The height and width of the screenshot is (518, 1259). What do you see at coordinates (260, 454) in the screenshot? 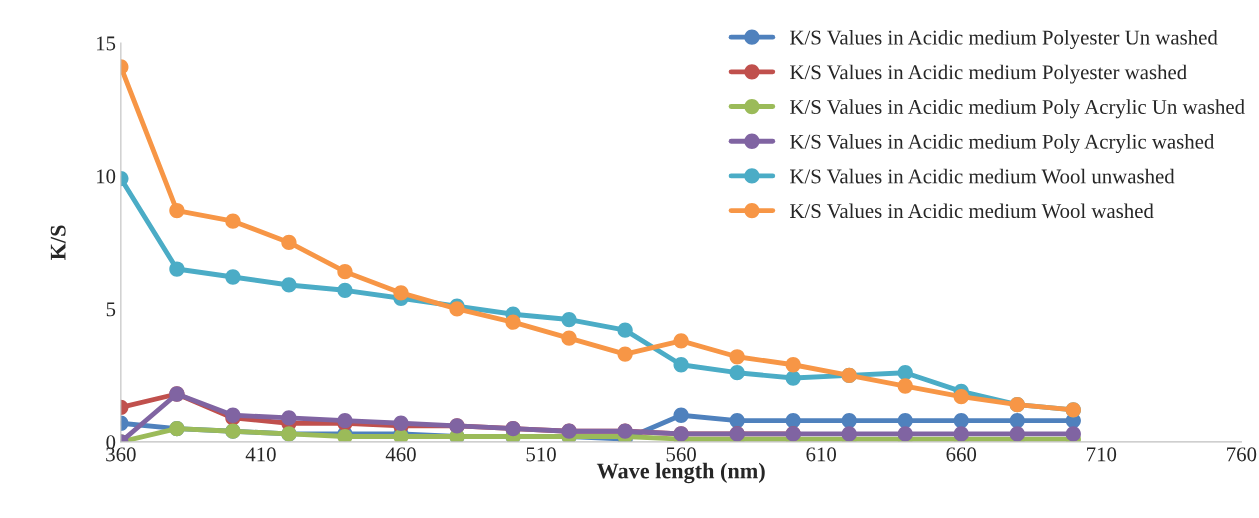
I see `x-tick-label: 410` at bounding box center [260, 454].